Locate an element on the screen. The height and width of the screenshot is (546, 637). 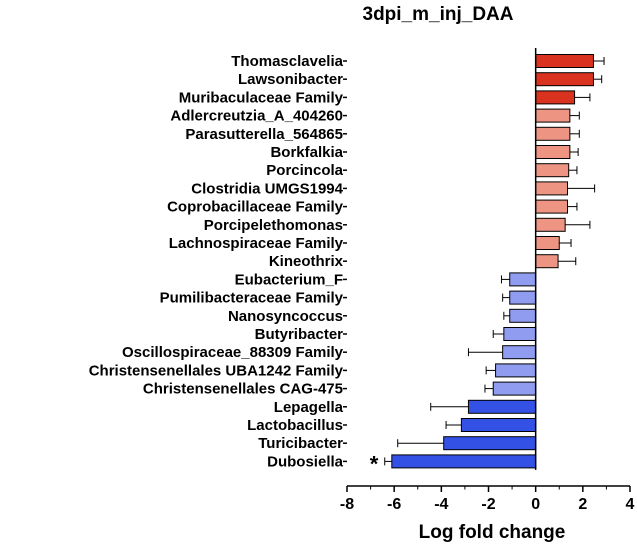
category-label: Pumilibacteraceae Family is located at coordinates (252, 298).